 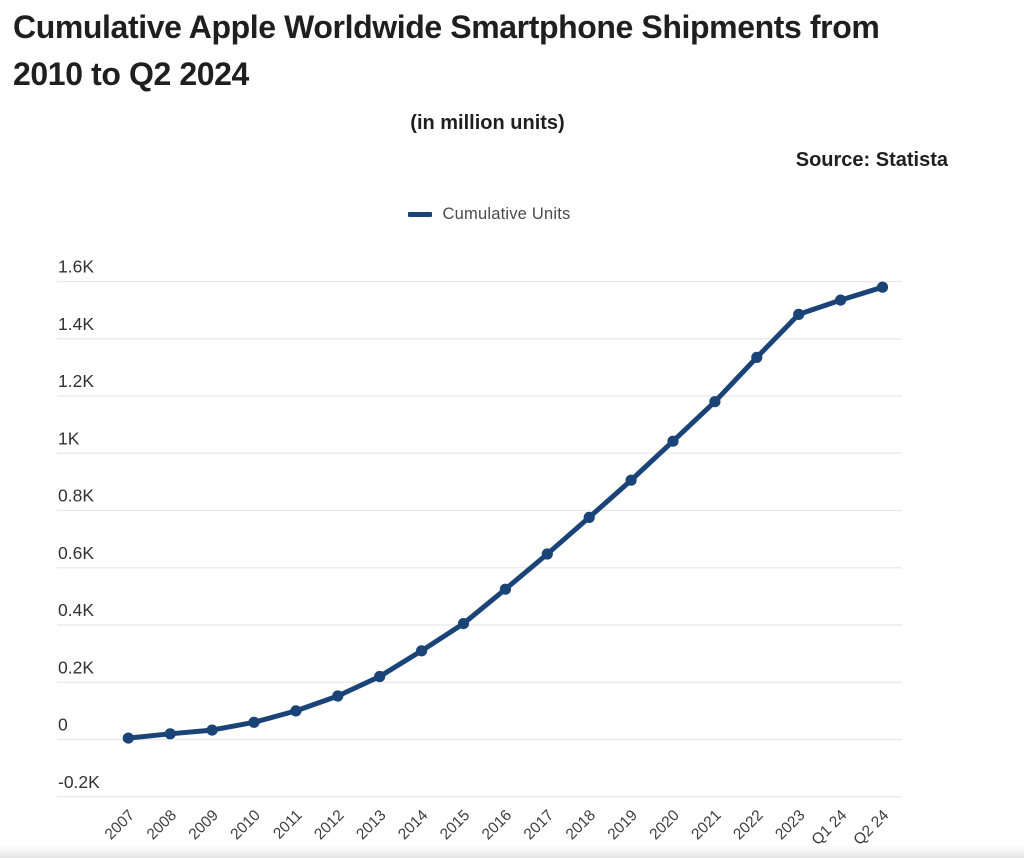 What do you see at coordinates (455, 825) in the screenshot?
I see `x-axis-tick-label: 2015` at bounding box center [455, 825].